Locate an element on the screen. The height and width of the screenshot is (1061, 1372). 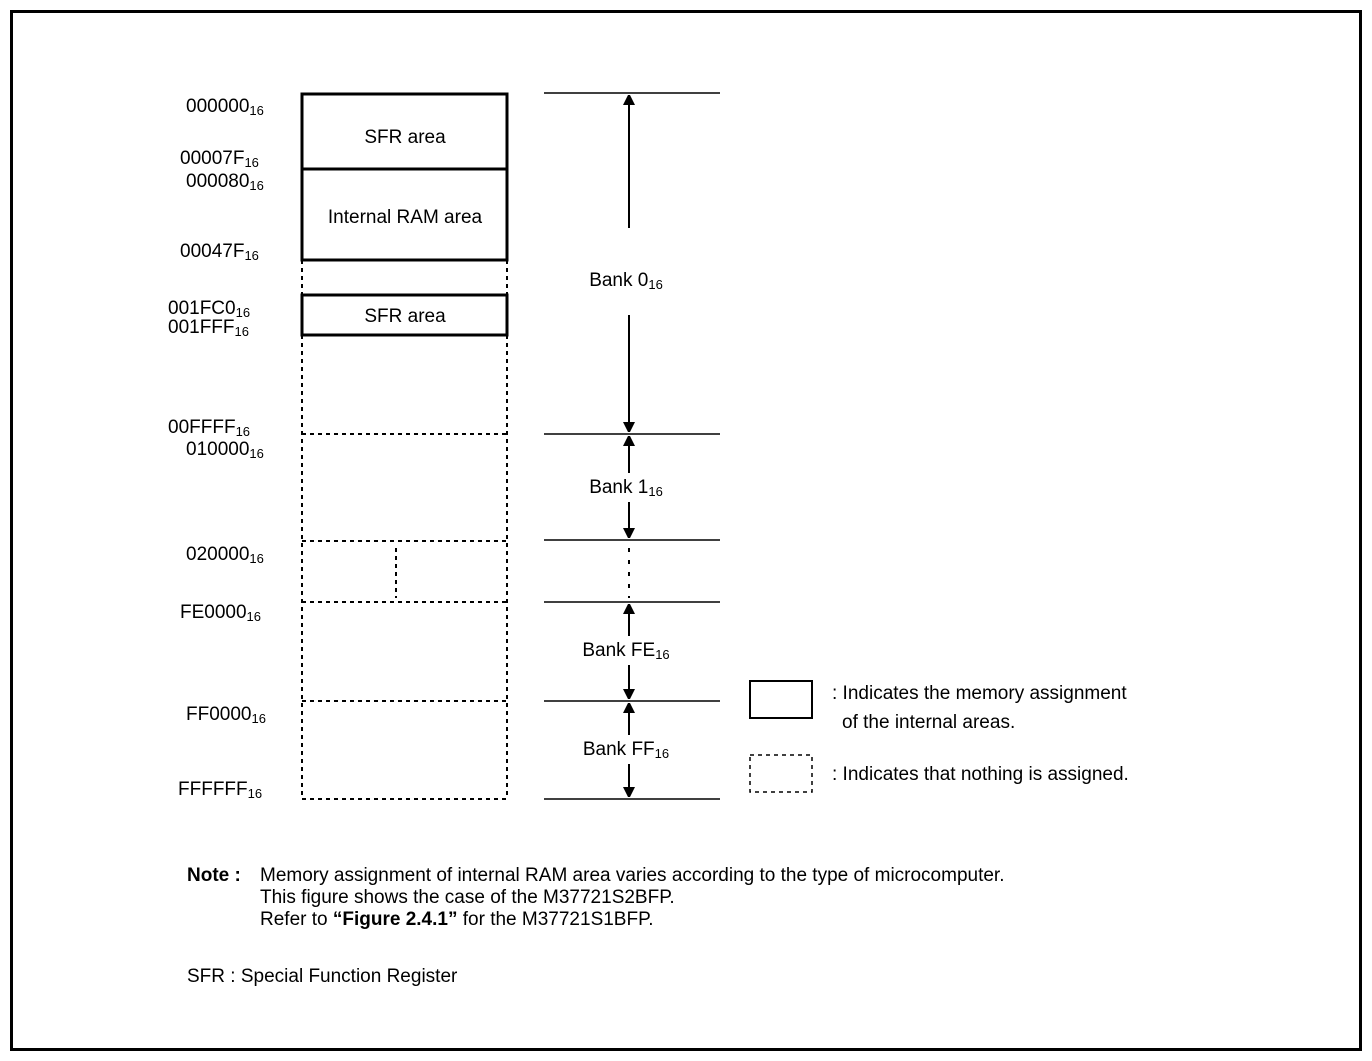
sfr-area-label-top: SFR area is located at coordinates (405, 137).